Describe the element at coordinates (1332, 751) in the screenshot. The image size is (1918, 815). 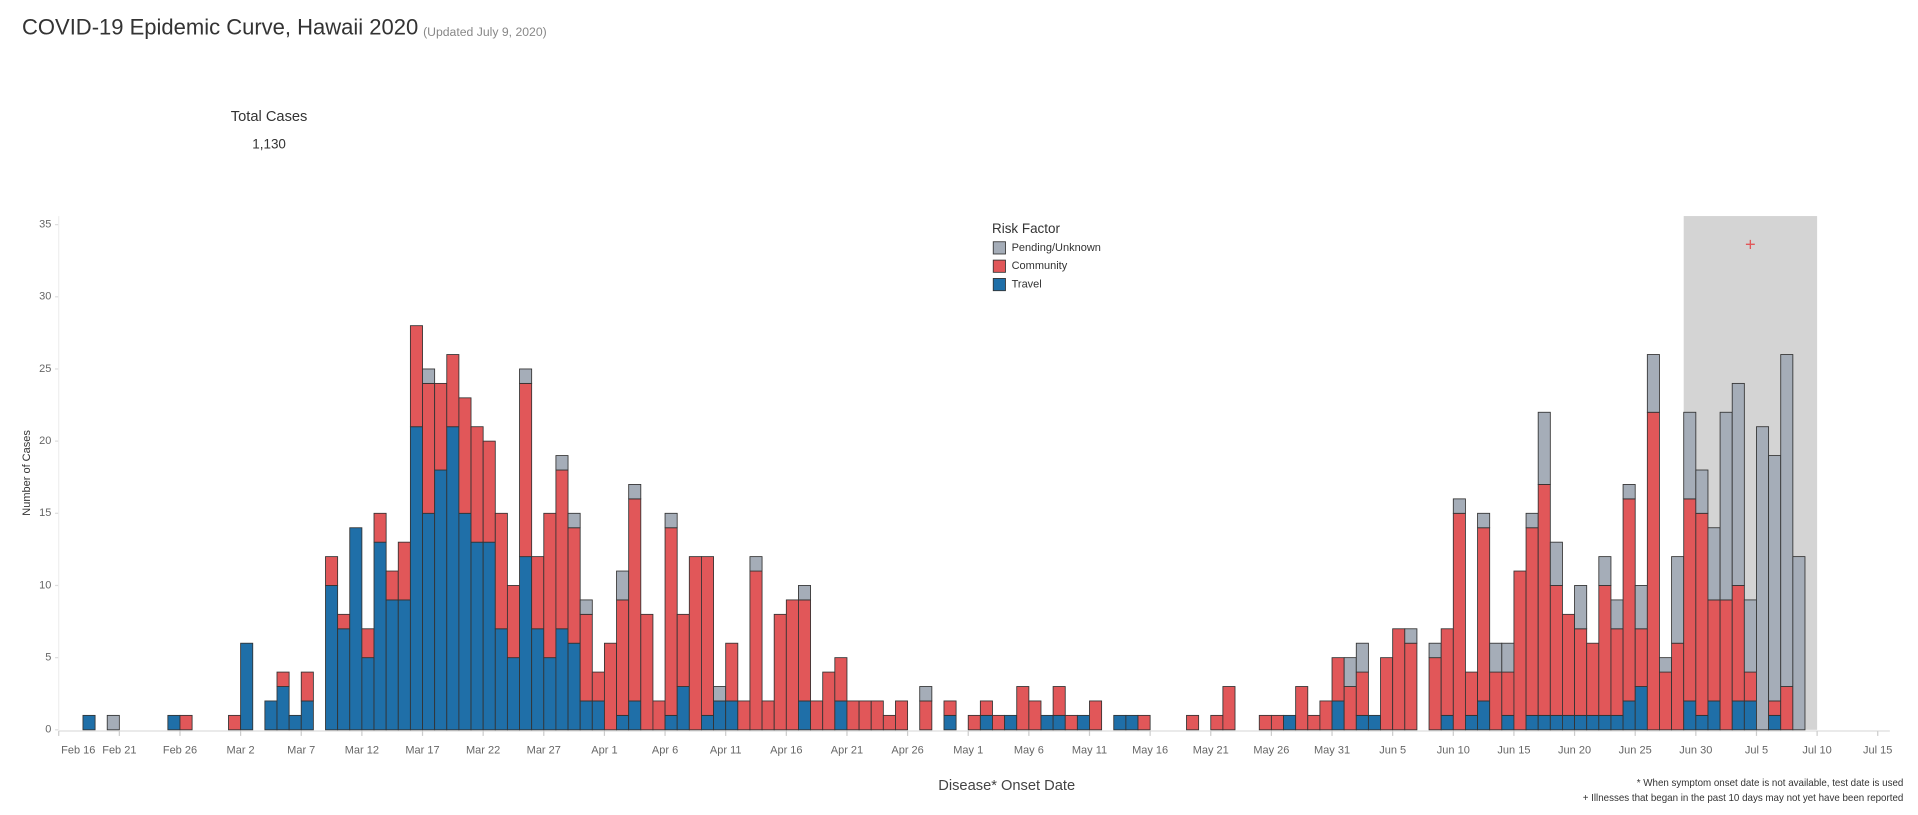
I see `x-tick-label: May 31` at that location.